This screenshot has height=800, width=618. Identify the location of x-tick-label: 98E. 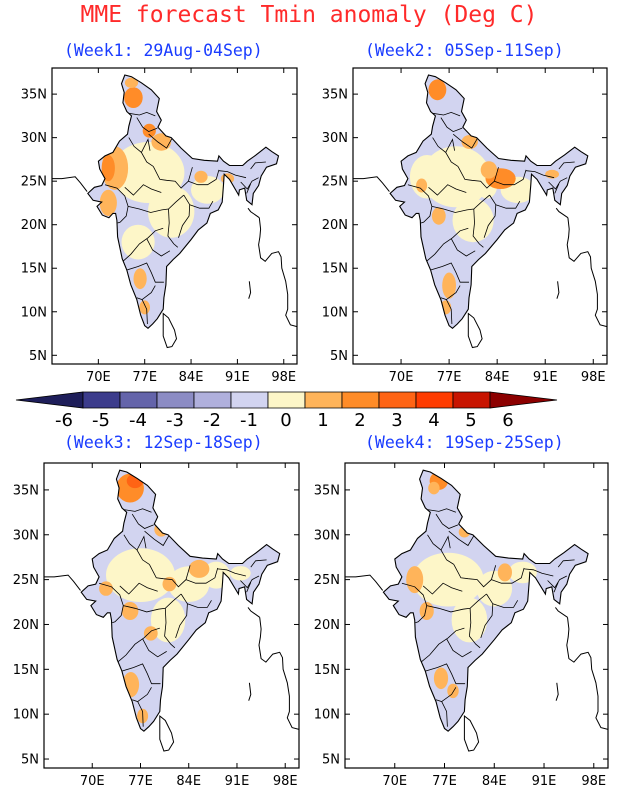
(285, 781).